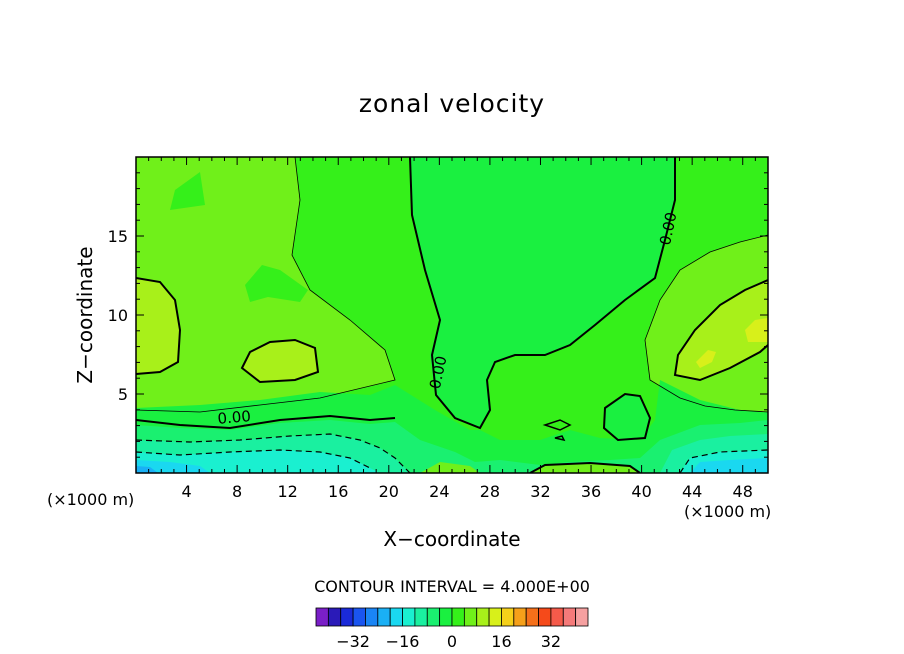  Describe the element at coordinates (756, 330) in the screenshot. I see `field-yellow2-right-blob` at that location.